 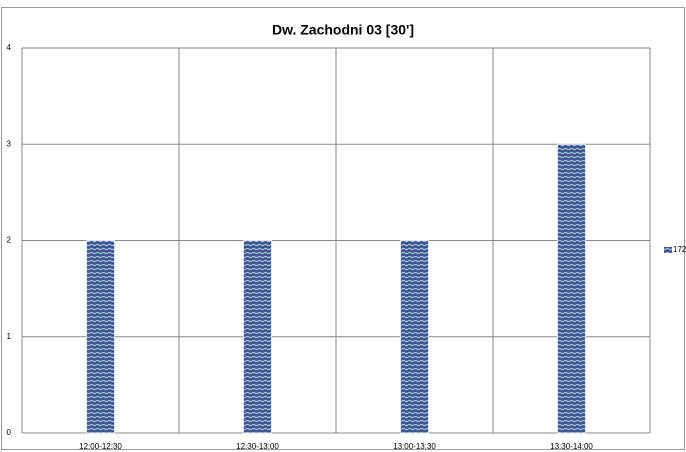 What do you see at coordinates (668, 250) in the screenshot?
I see `legend-swatch` at bounding box center [668, 250].